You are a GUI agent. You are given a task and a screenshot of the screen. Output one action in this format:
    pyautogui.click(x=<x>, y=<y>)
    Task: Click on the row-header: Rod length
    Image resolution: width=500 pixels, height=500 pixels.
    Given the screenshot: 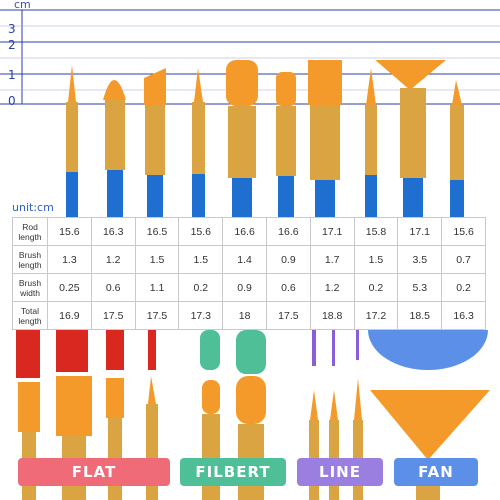 What is the action you would take?
    pyautogui.click(x=30, y=231)
    